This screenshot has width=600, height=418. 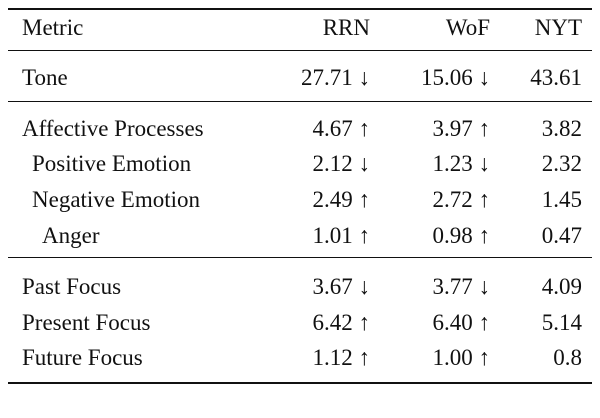 I want to click on table-row: Negative Emotion 2.49 ↑ 2.72 ↑ 1.45, so click(x=300, y=200).